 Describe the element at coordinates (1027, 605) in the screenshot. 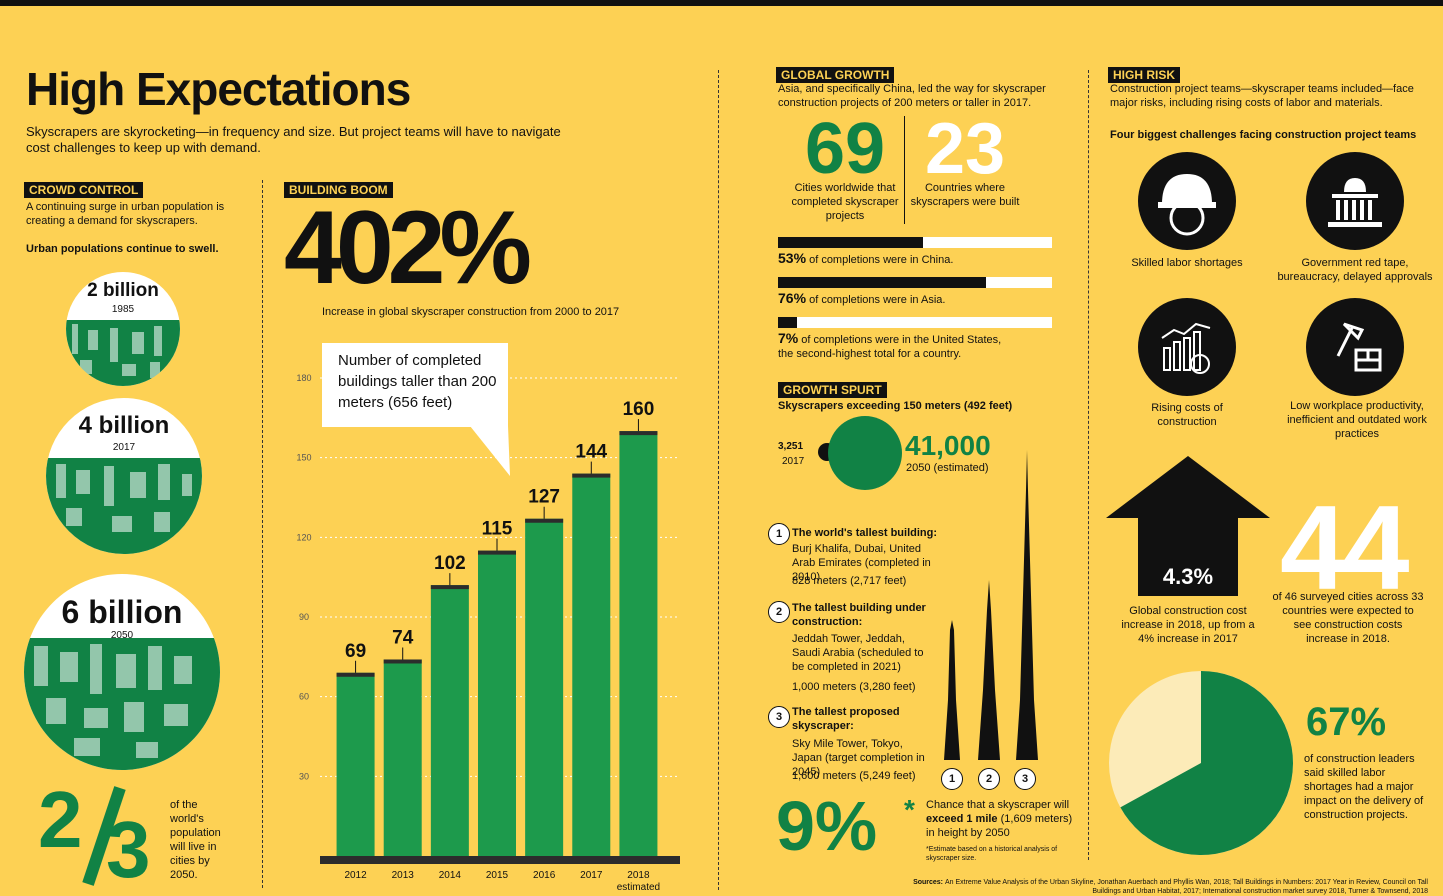

I see `sky-mile-tower-silhouette` at that location.